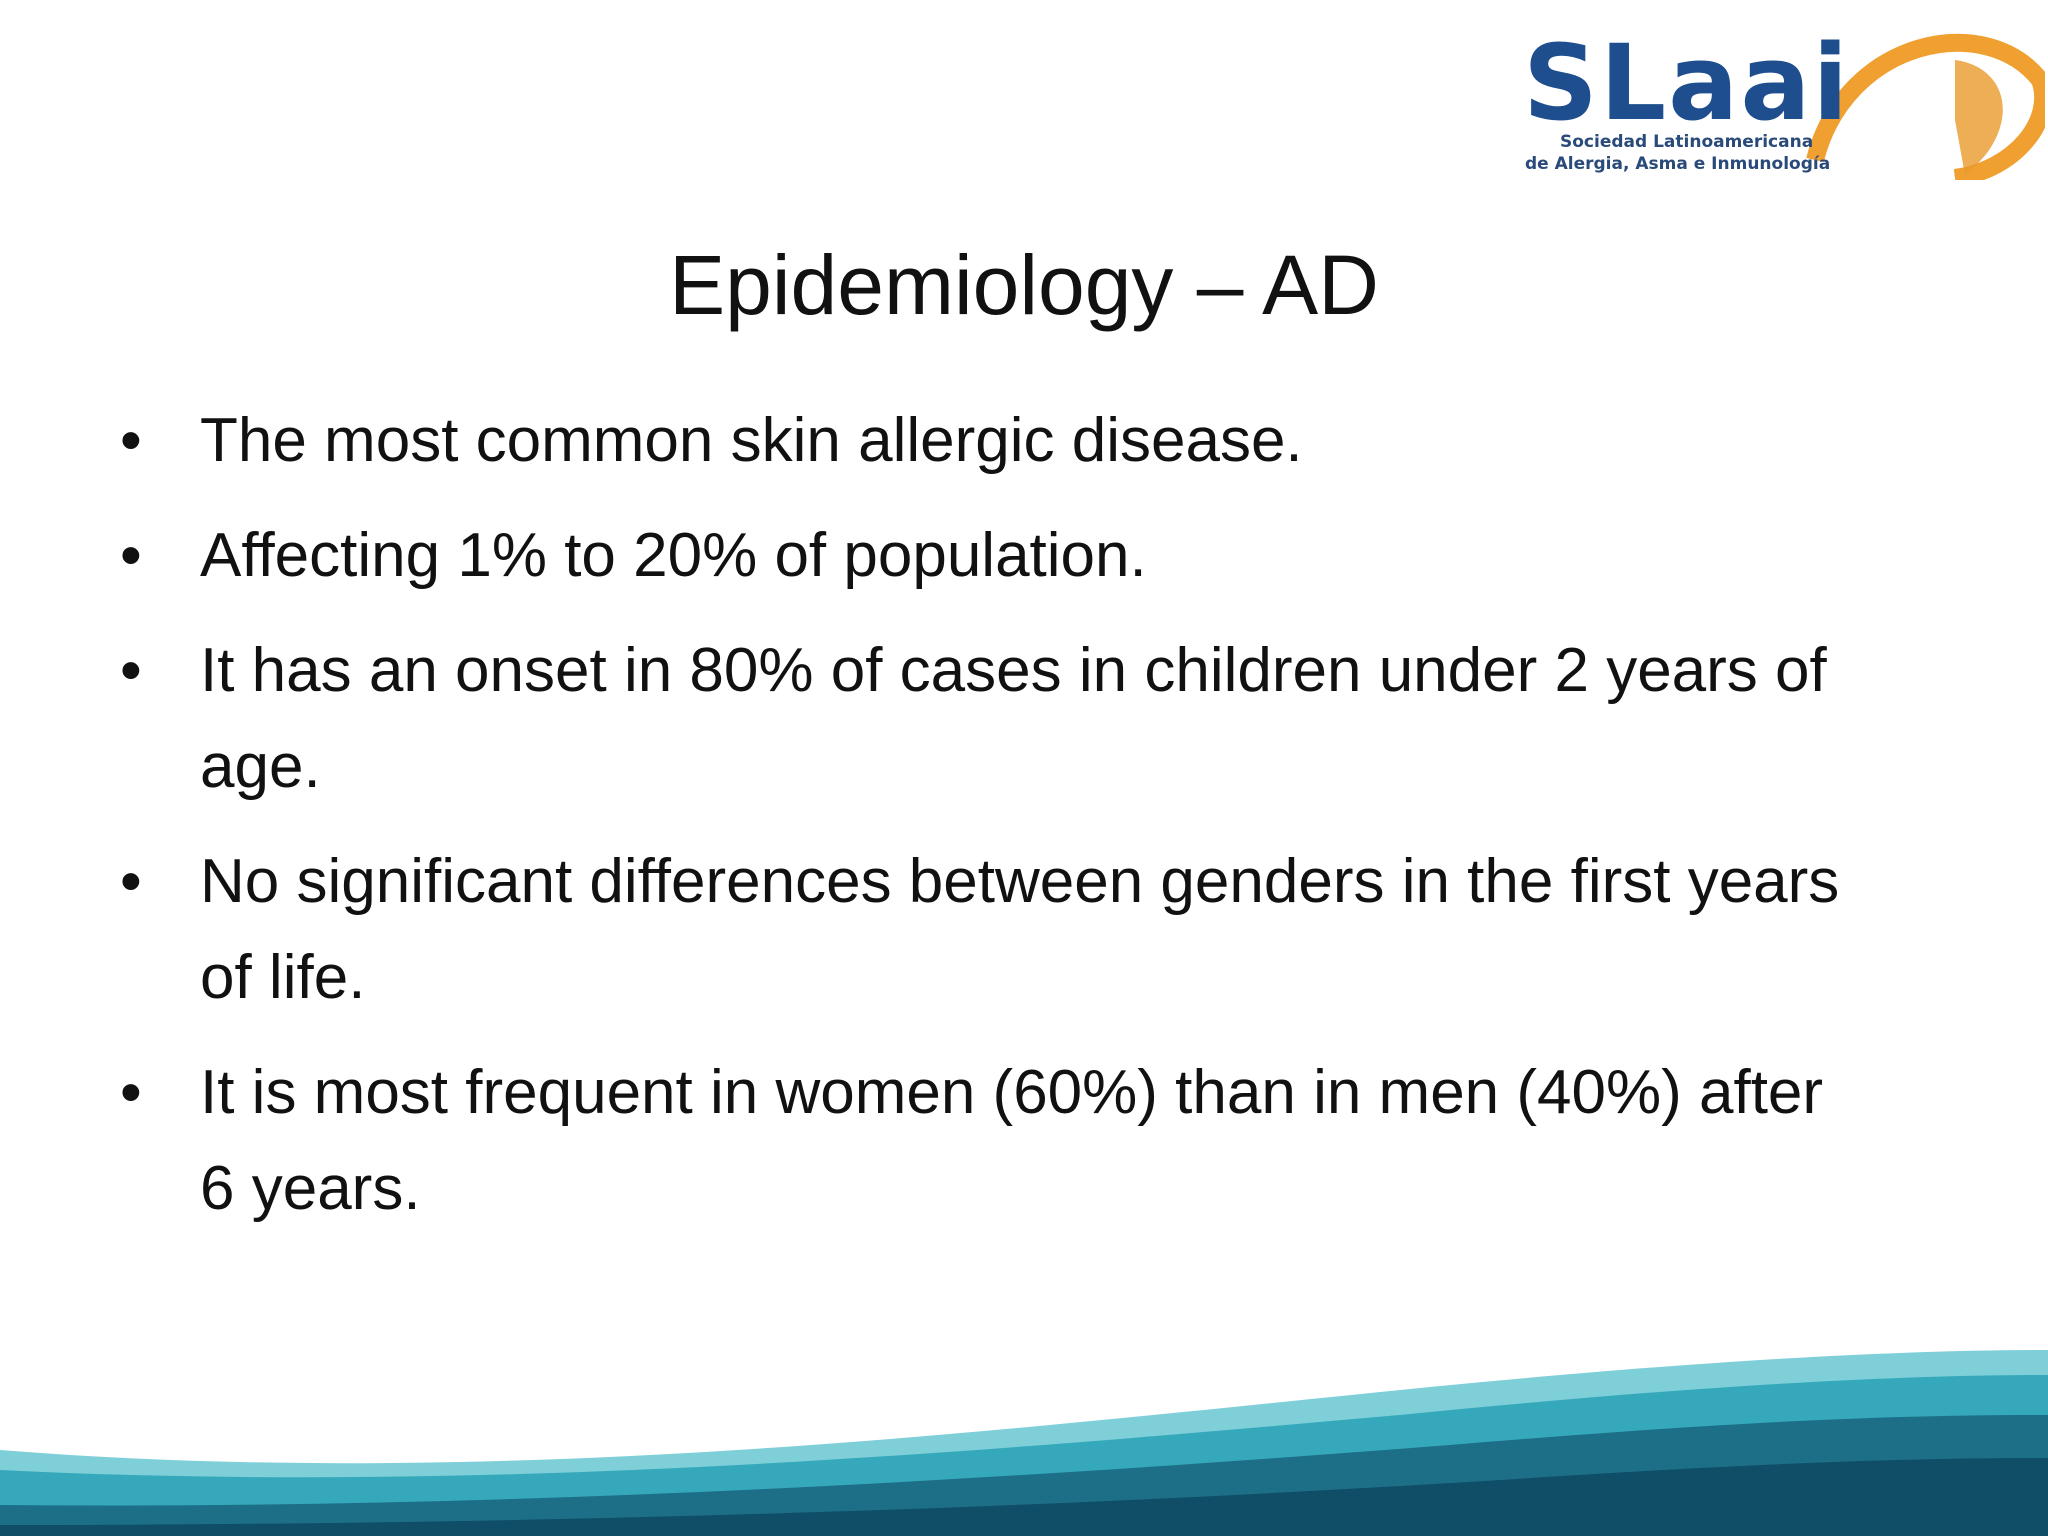 The width and height of the screenshot is (2048, 1536). What do you see at coordinates (1024, 1497) in the screenshot?
I see `wave-deep` at bounding box center [1024, 1497].